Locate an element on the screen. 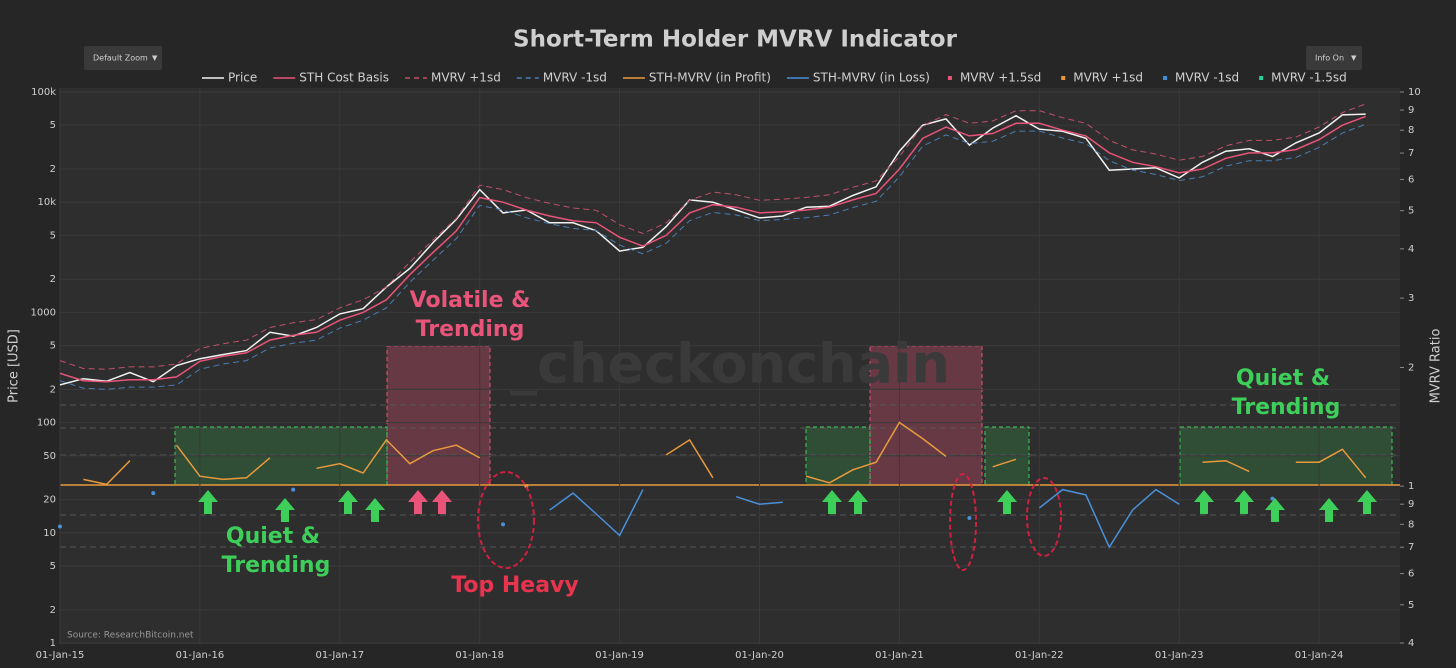 This screenshot has width=1456, height=668. button-label: Info On is located at coordinates (1329, 58).